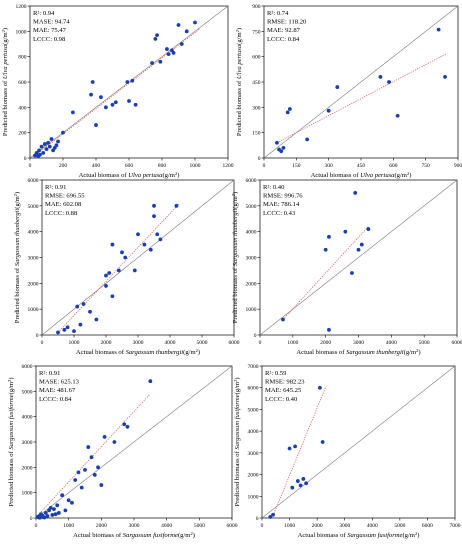  Describe the element at coordinates (202, 343) in the screenshot. I see `x-tick-label: 5000` at that location.